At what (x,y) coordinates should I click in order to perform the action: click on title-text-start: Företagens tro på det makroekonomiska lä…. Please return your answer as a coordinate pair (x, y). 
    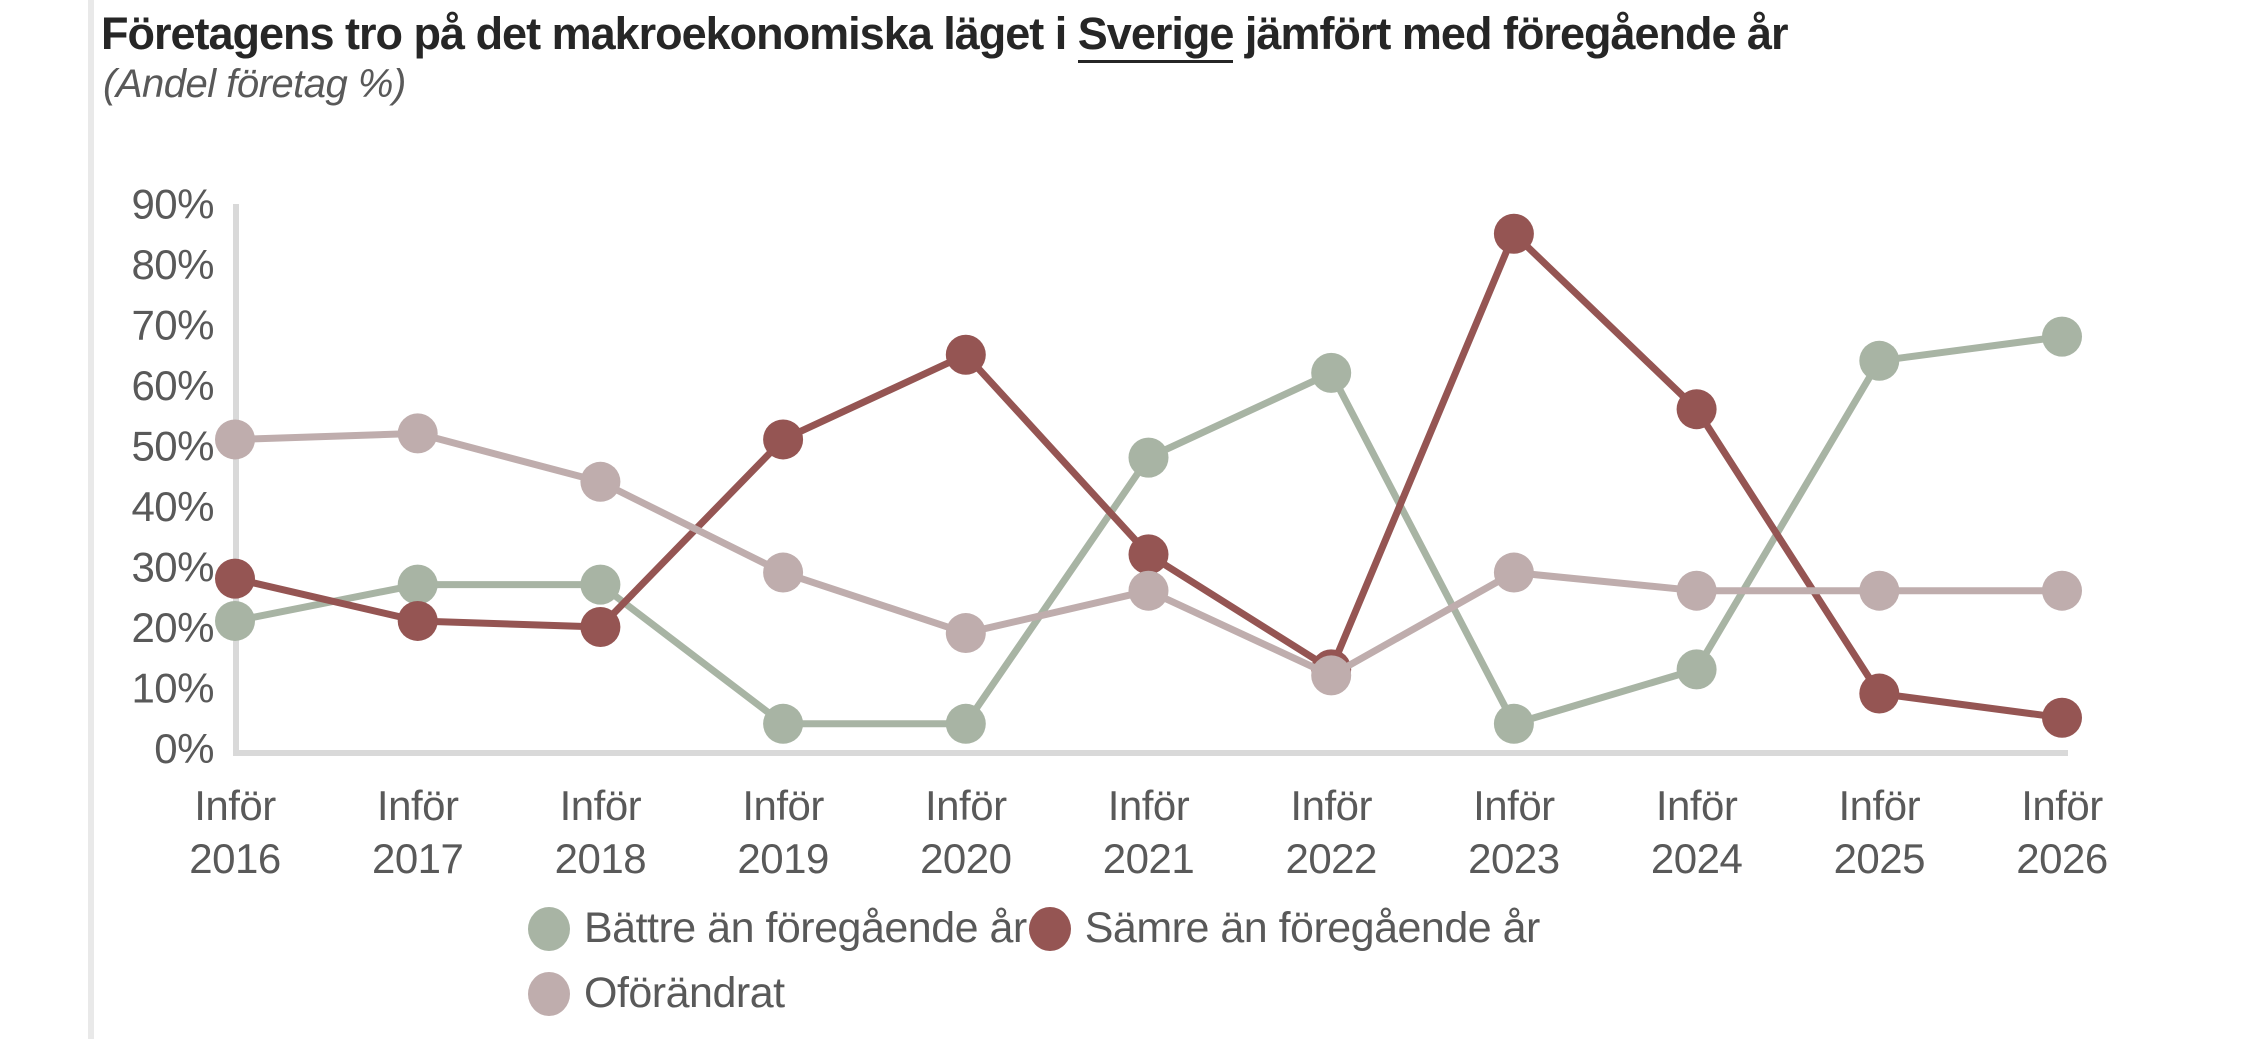
    Looking at the image, I should click on (589, 33).